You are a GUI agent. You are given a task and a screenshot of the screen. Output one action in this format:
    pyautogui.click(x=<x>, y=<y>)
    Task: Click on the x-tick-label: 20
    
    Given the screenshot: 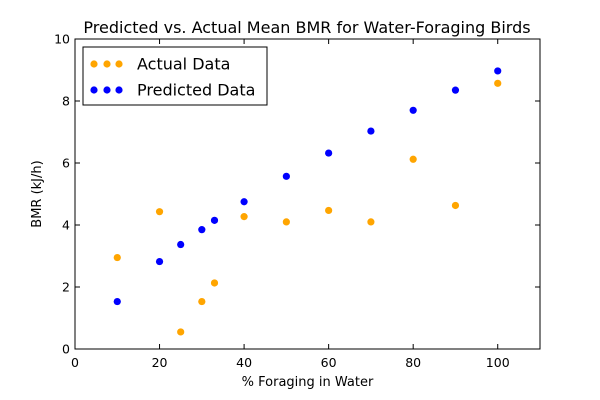 What is the action you would take?
    pyautogui.click(x=160, y=362)
    